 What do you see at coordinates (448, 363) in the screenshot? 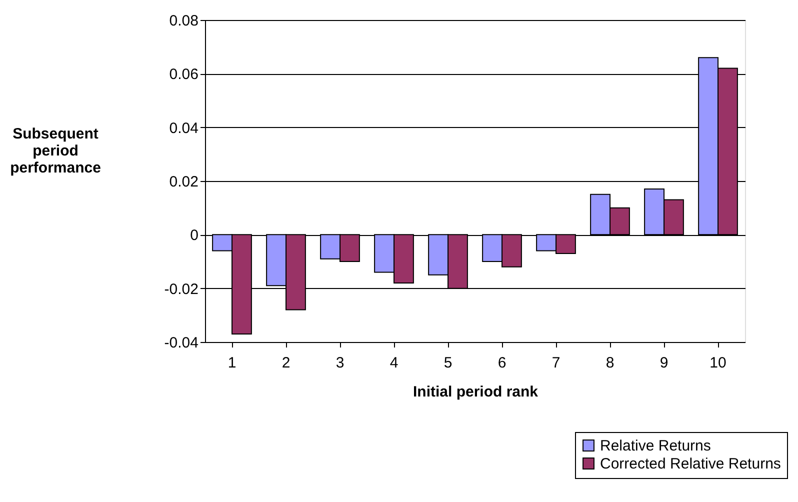
I see `x-tick-label: 5` at bounding box center [448, 363].